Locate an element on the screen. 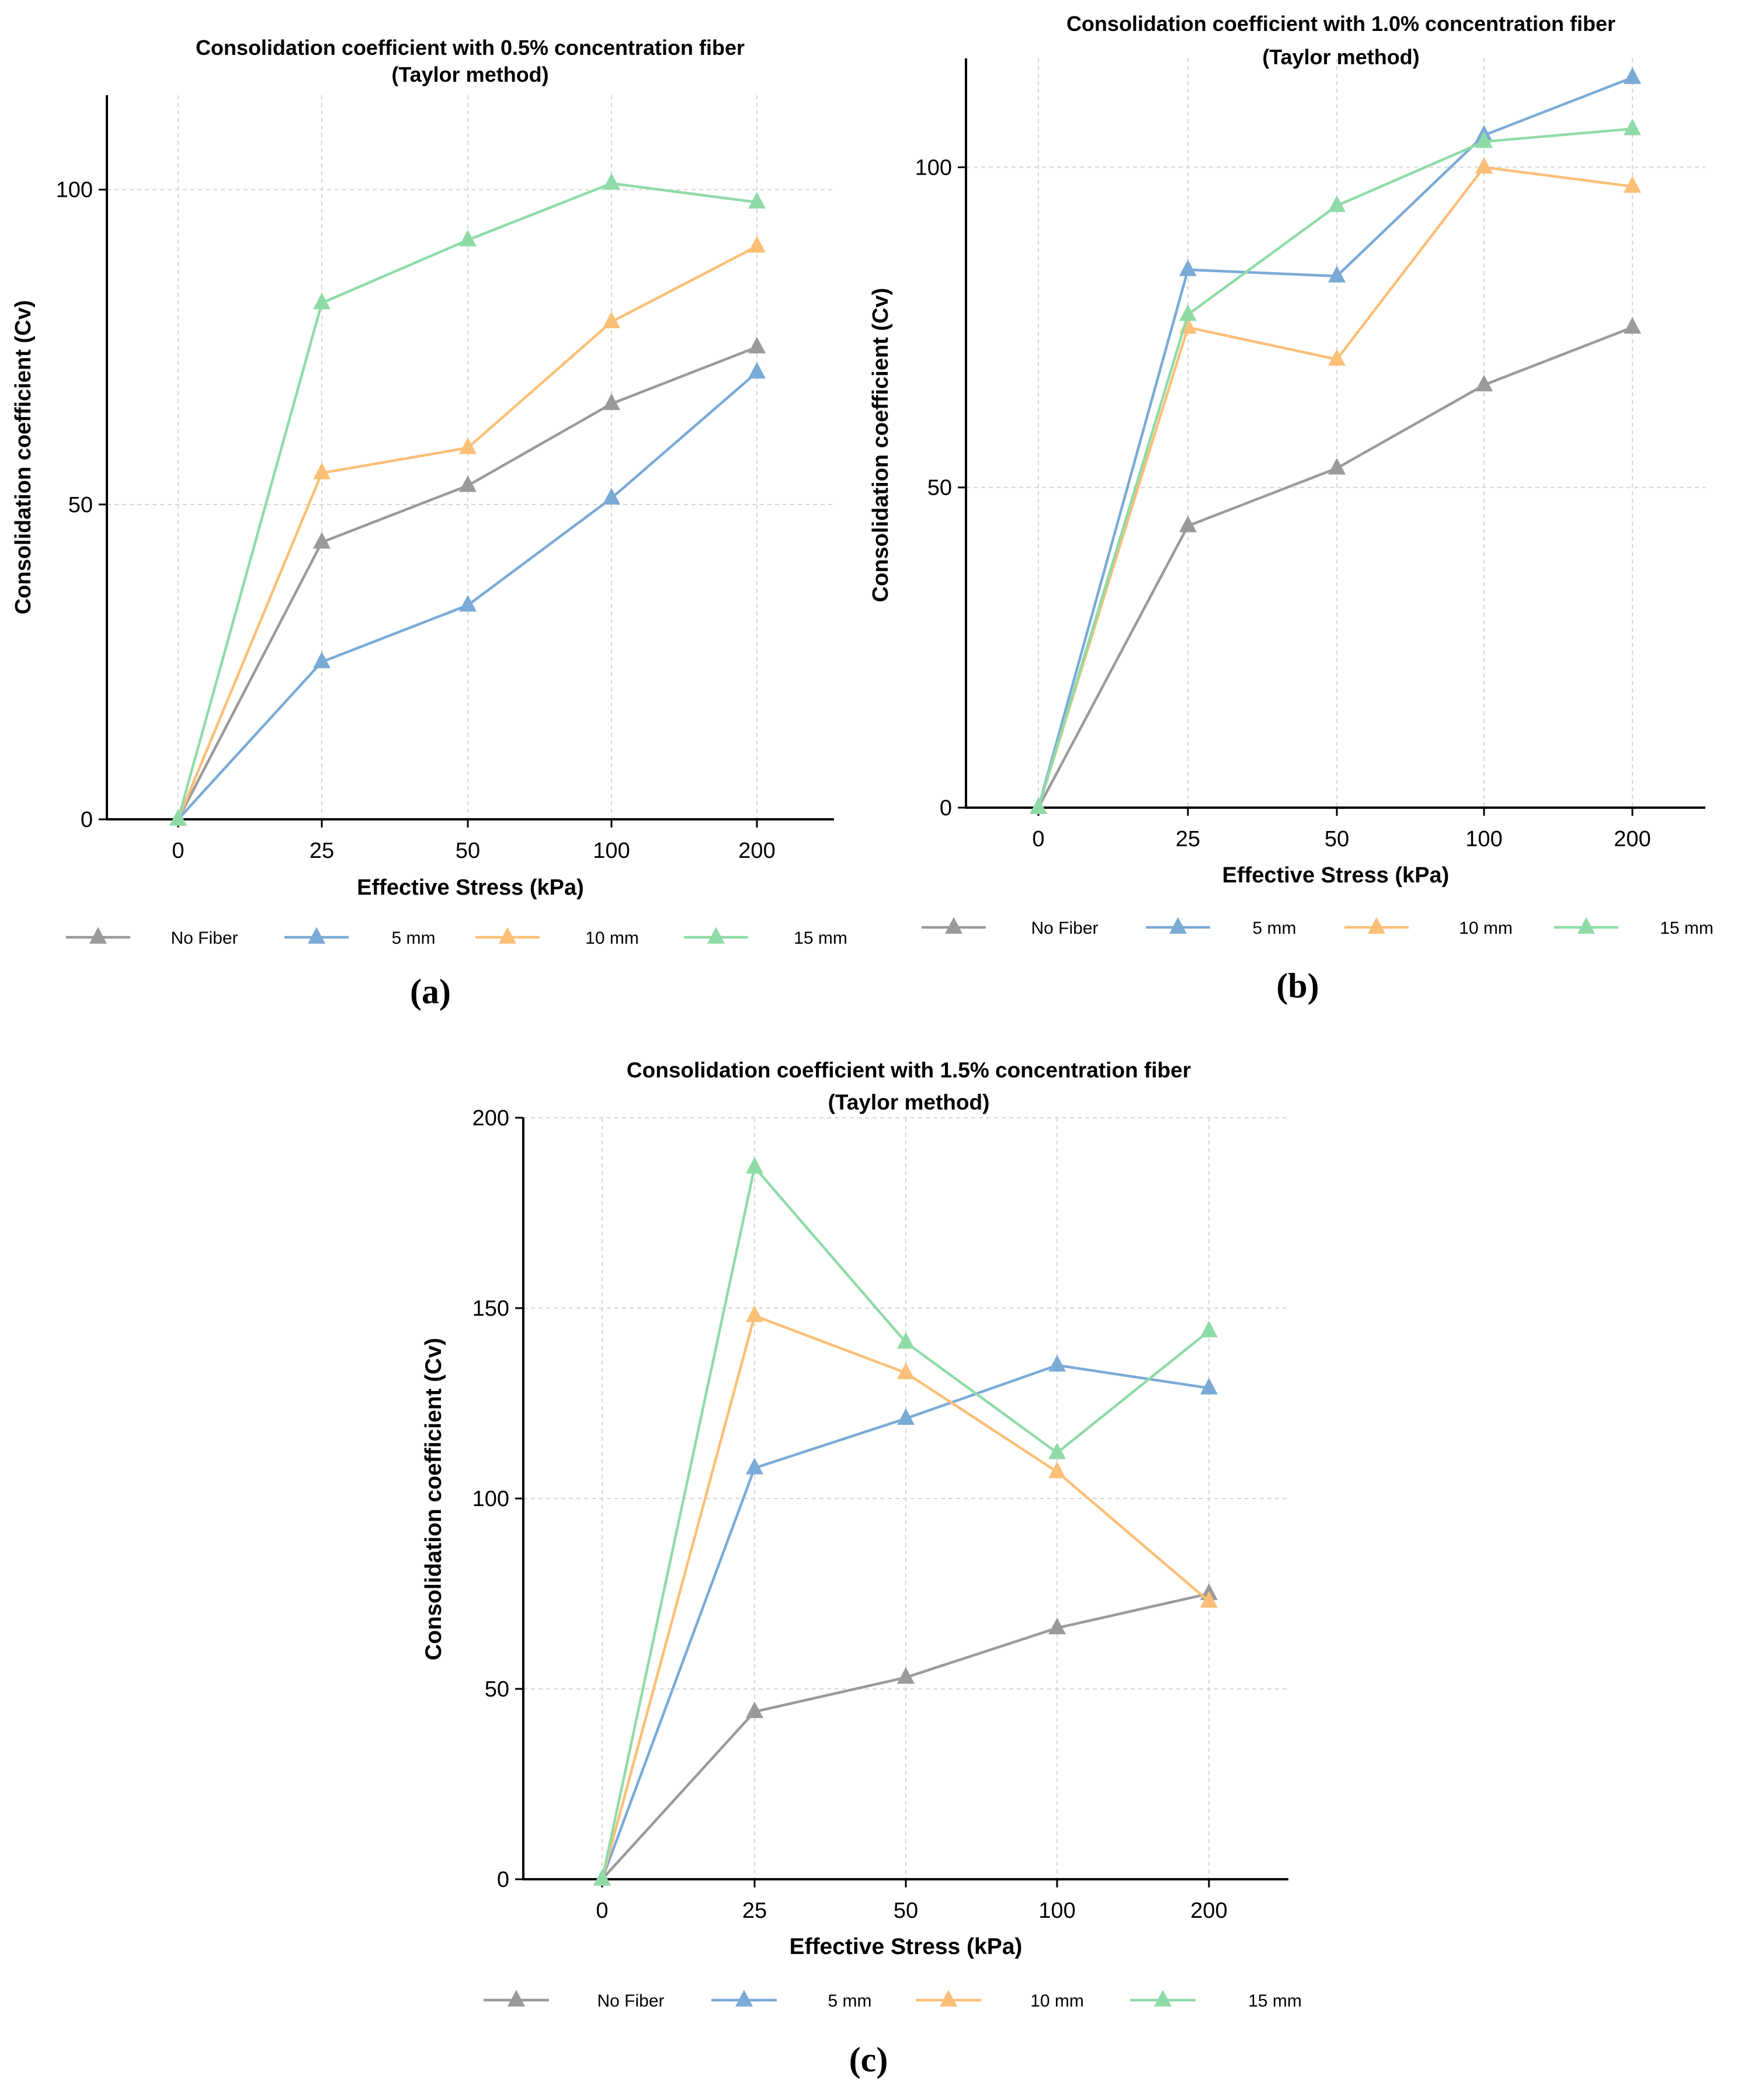  series-line is located at coordinates (1335, 442).